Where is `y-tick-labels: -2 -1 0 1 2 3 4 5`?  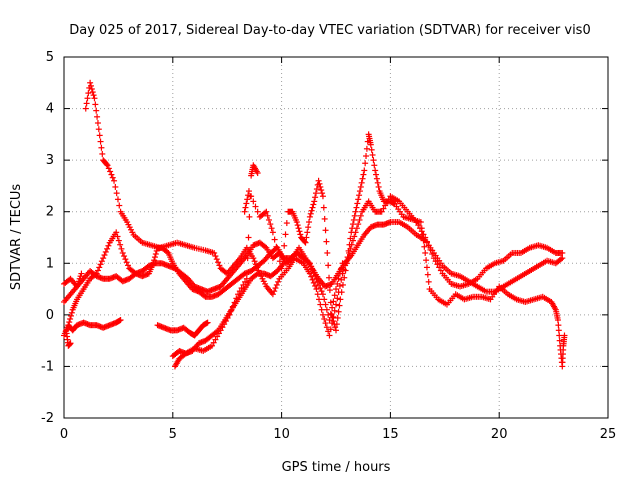
y-tick-labels: -2 -1 0 1 2 3 4 5 is located at coordinates (47, 238).